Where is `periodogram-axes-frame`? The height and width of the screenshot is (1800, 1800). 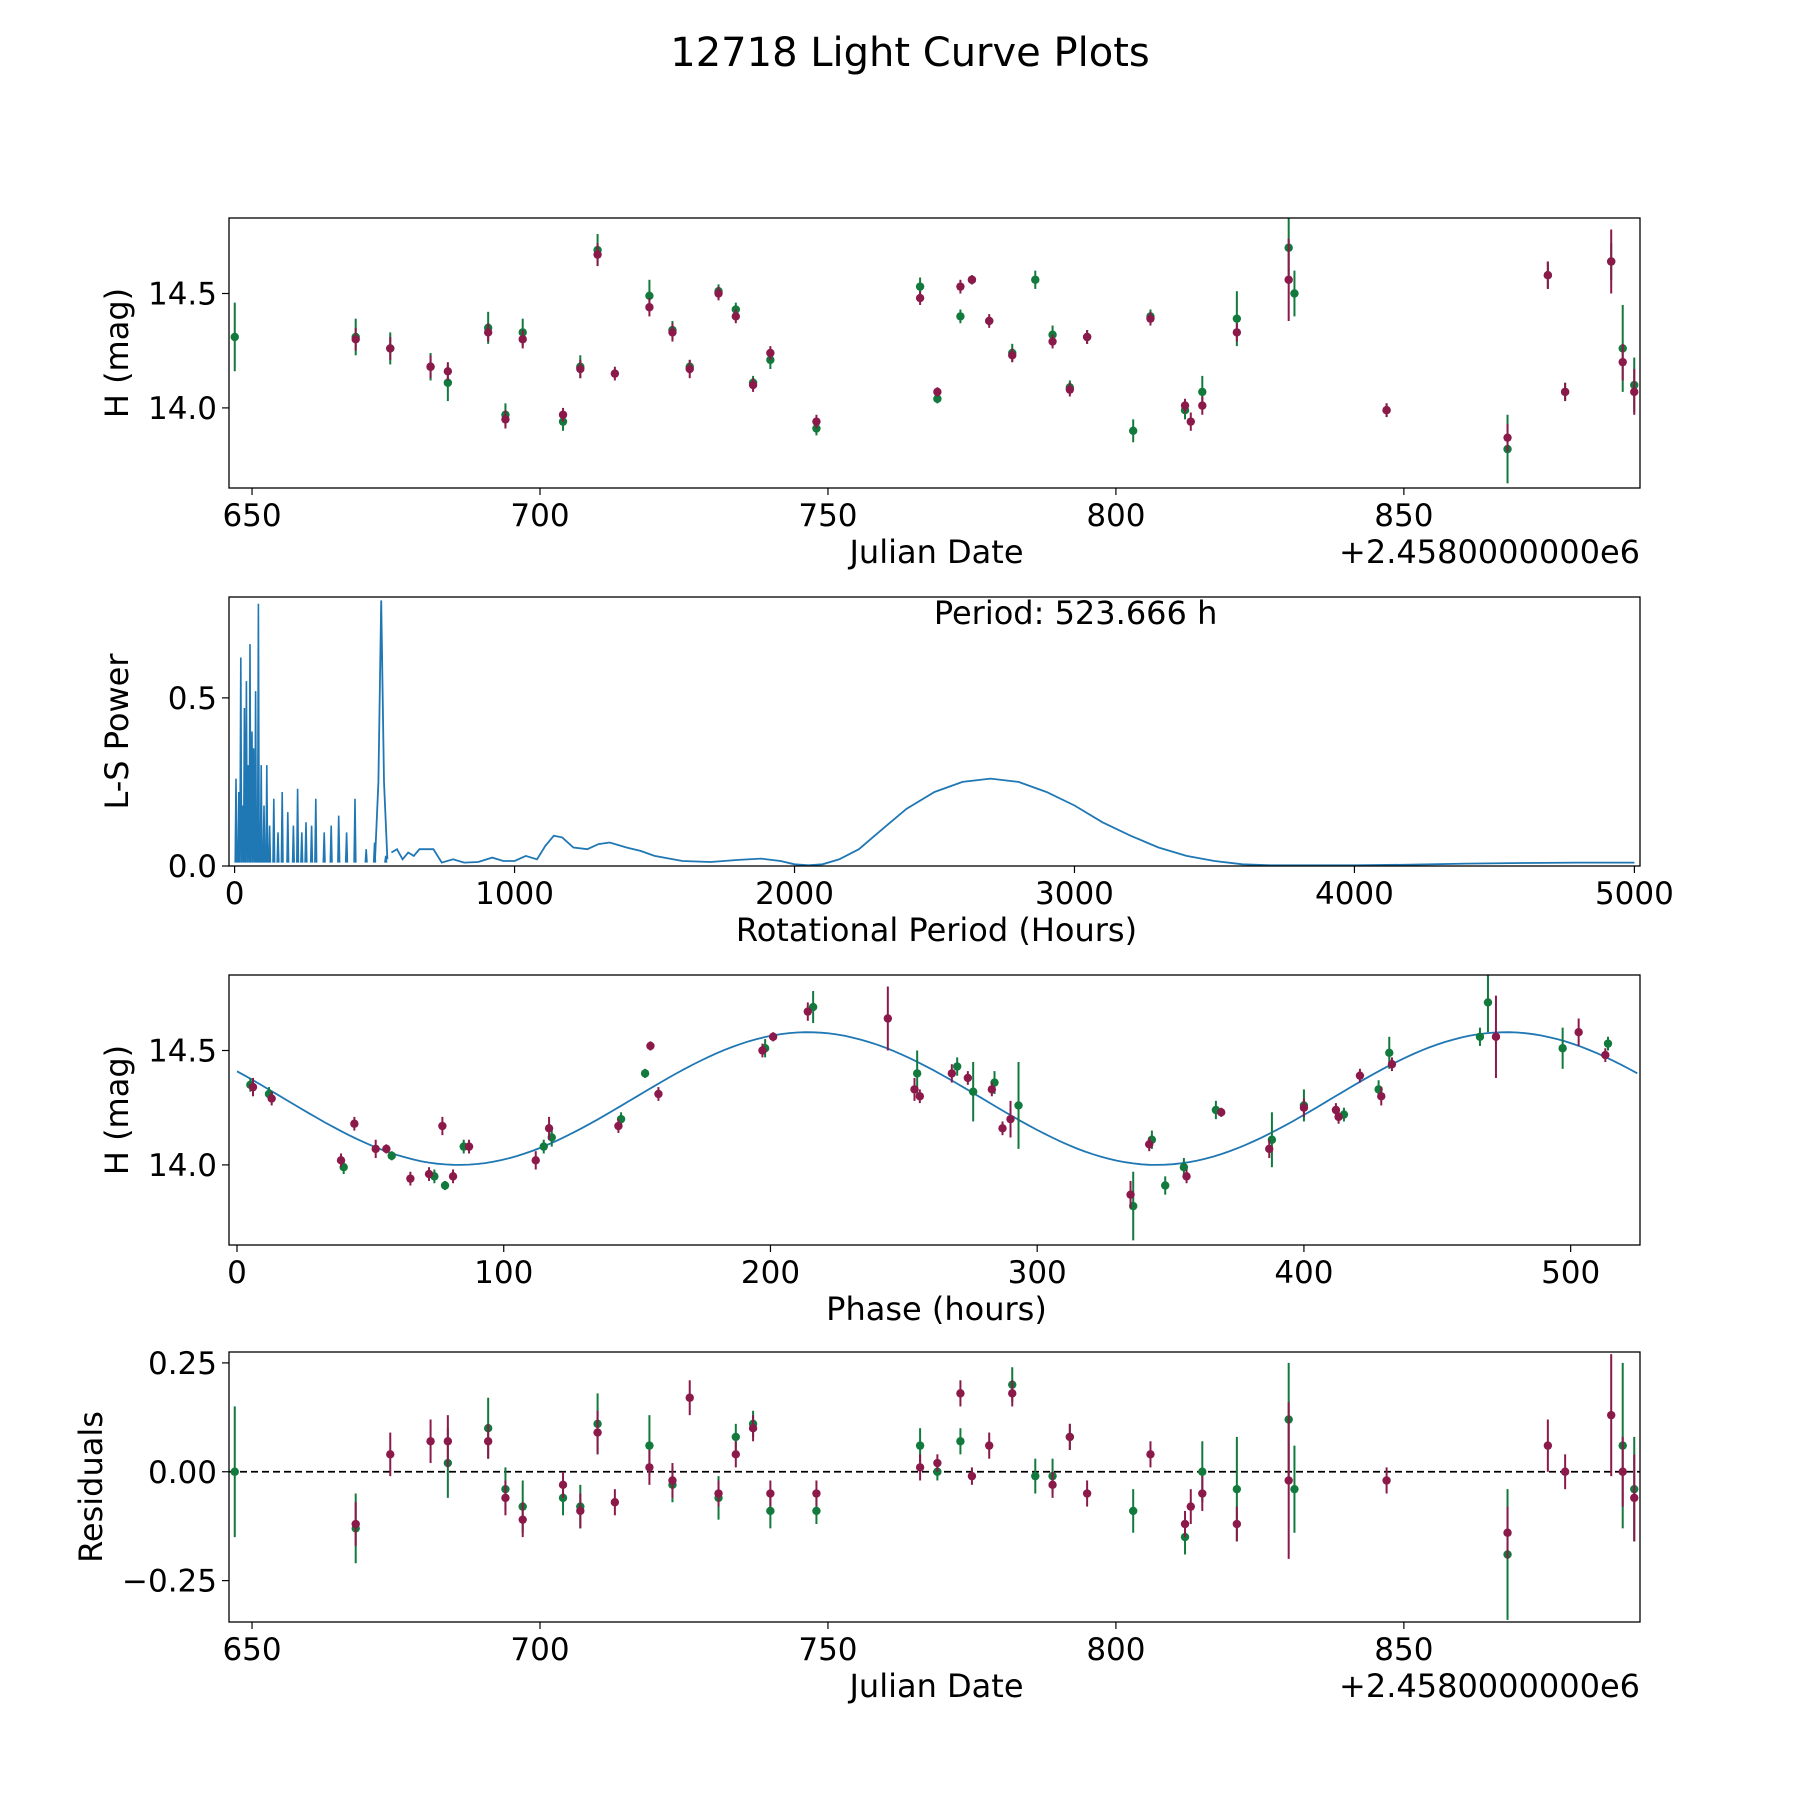 periodogram-axes-frame is located at coordinates (934, 731).